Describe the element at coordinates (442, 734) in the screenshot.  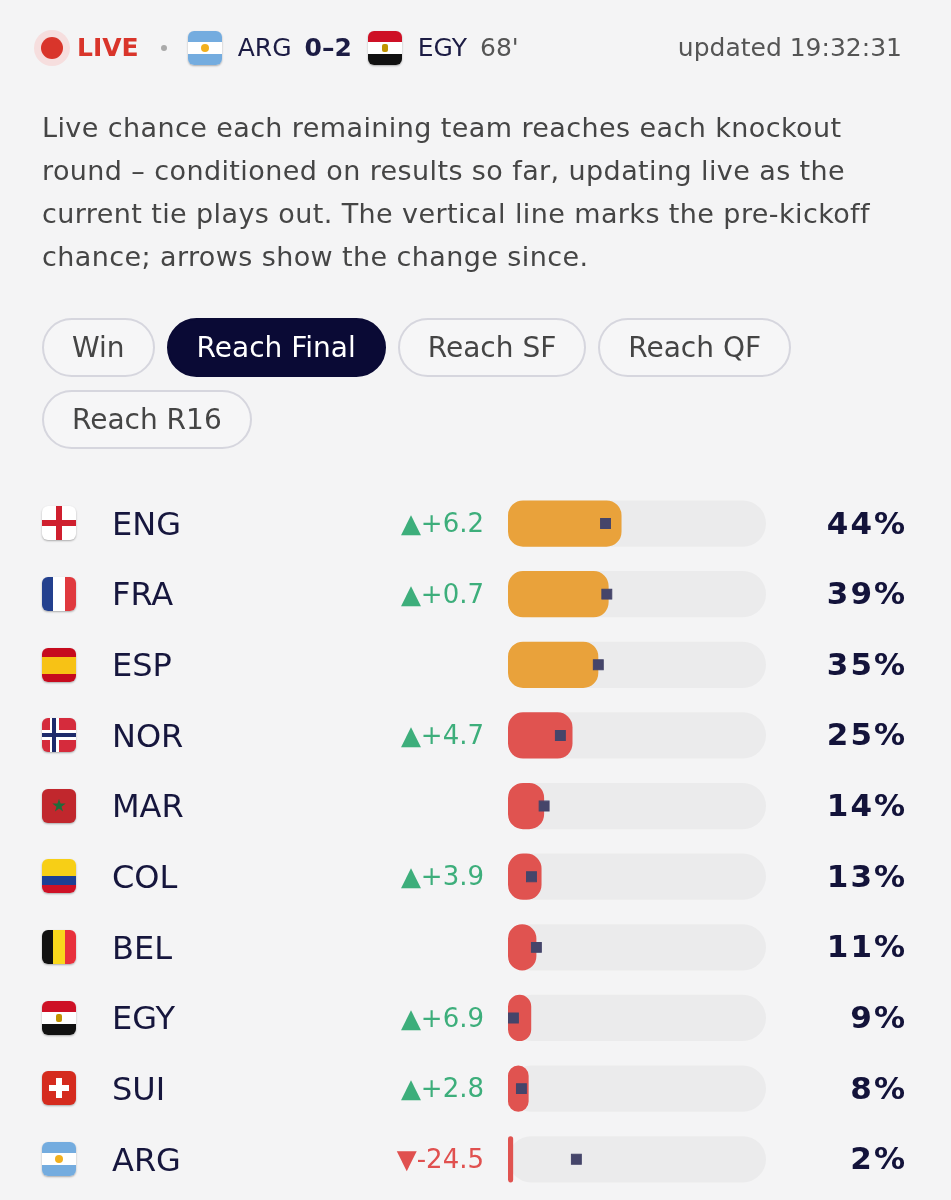
I see `text: ▲+4.7` at that location.